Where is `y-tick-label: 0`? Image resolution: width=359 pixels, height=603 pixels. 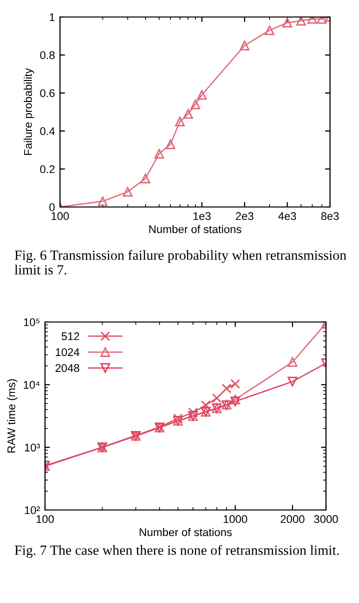
y-tick-label: 0 is located at coordinates (52, 207).